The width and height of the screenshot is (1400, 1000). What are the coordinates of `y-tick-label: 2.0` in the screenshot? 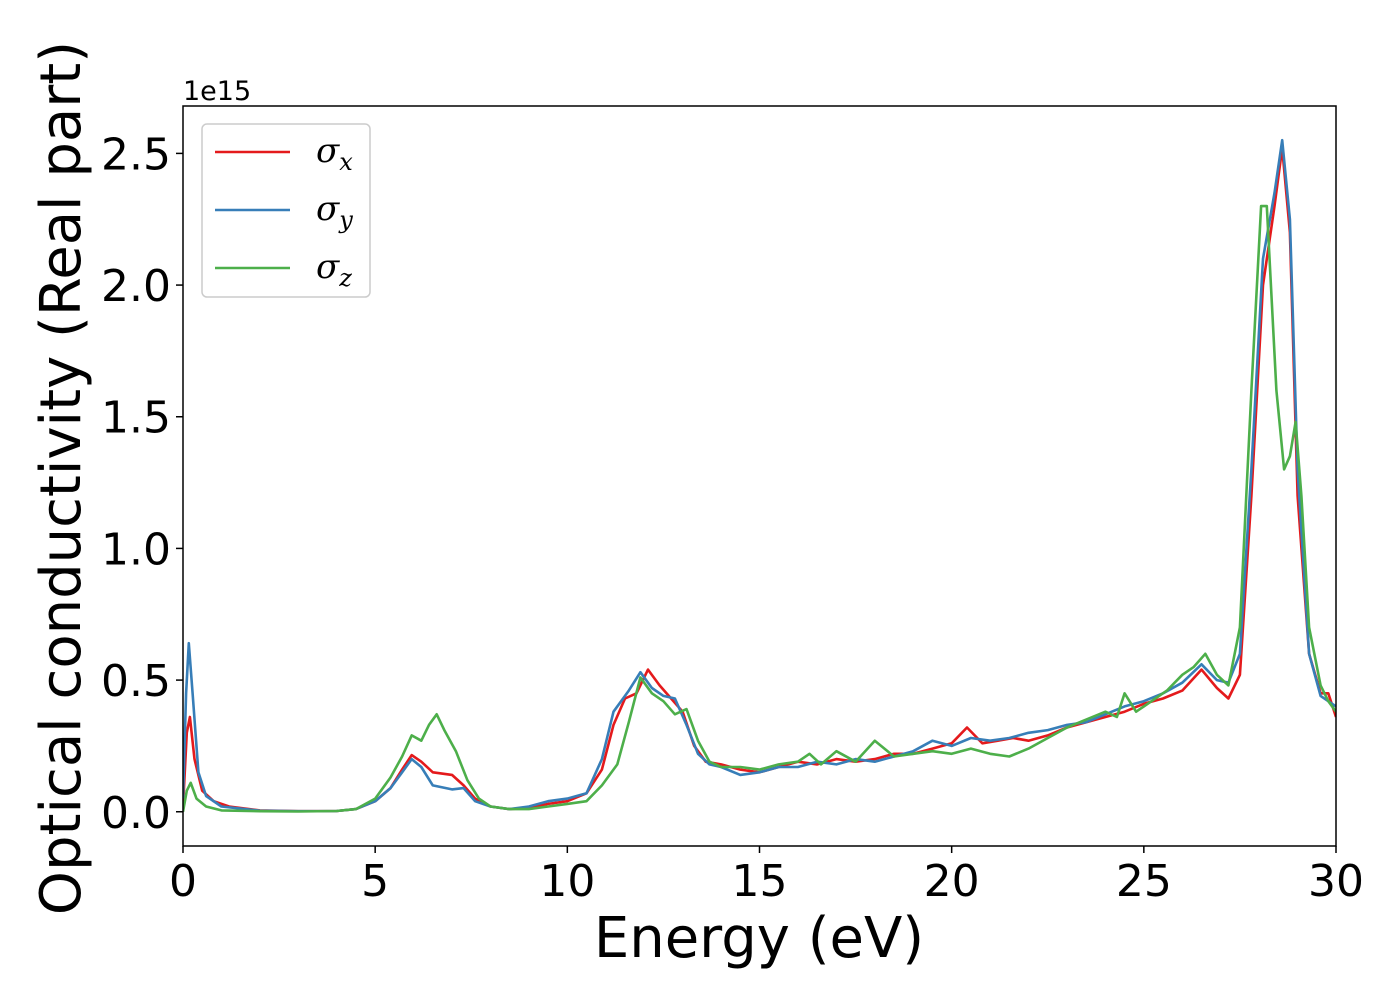 It's located at (136, 286).